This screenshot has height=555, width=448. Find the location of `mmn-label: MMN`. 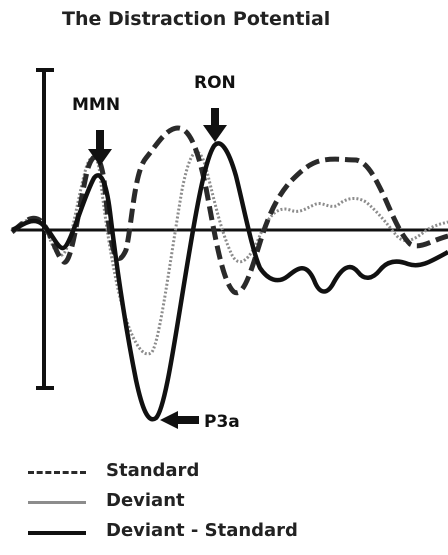

mmn-label: MMN is located at coordinates (96, 105).